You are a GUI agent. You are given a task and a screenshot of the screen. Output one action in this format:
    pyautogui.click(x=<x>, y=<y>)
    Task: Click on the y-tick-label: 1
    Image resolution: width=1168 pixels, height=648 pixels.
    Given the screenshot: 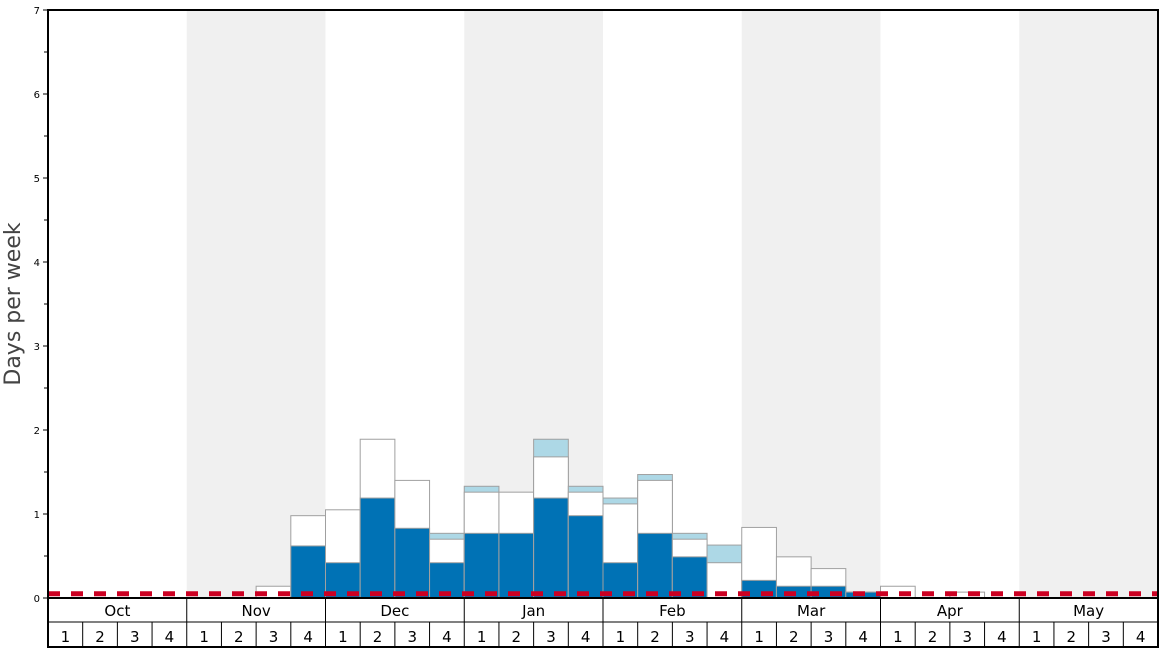 What is the action you would take?
    pyautogui.click(x=37, y=515)
    